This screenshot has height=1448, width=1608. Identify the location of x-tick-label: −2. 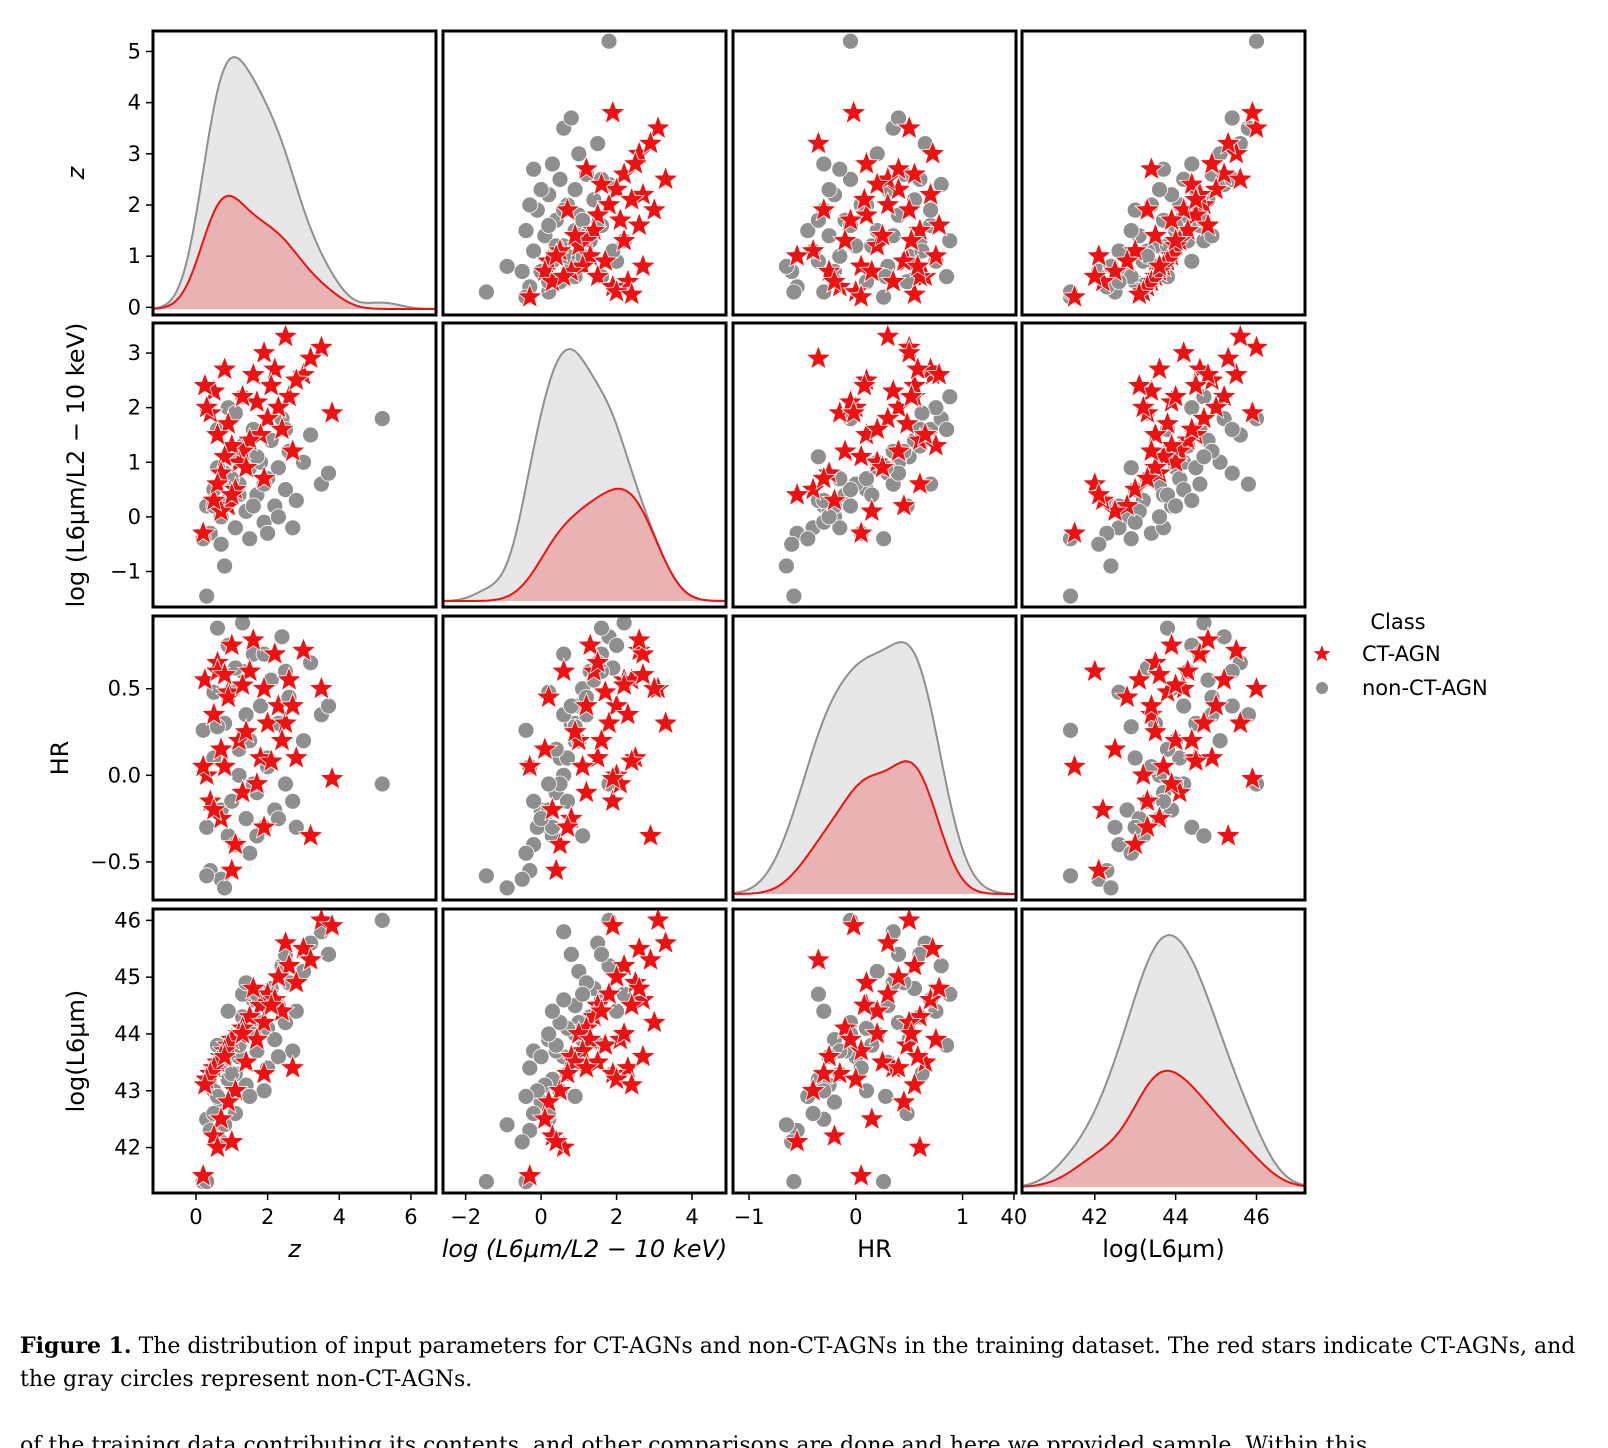
(465, 1217).